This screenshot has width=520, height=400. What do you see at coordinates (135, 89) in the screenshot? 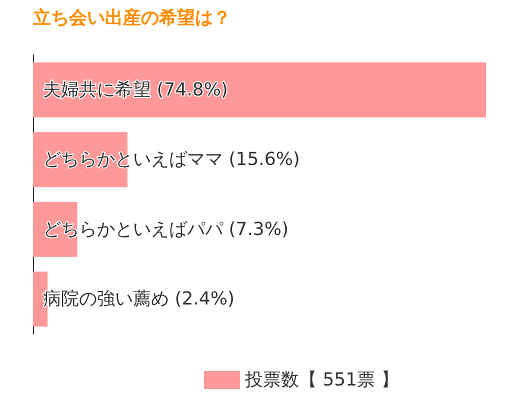
I see `data-label: 夫婦共に希望 (74.8%)` at bounding box center [135, 89].